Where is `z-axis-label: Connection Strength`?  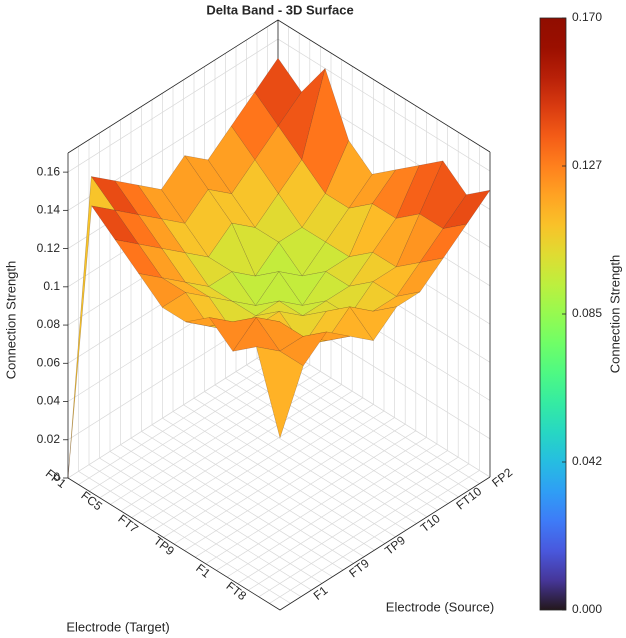
z-axis-label: Connection Strength is located at coordinates (10, 320).